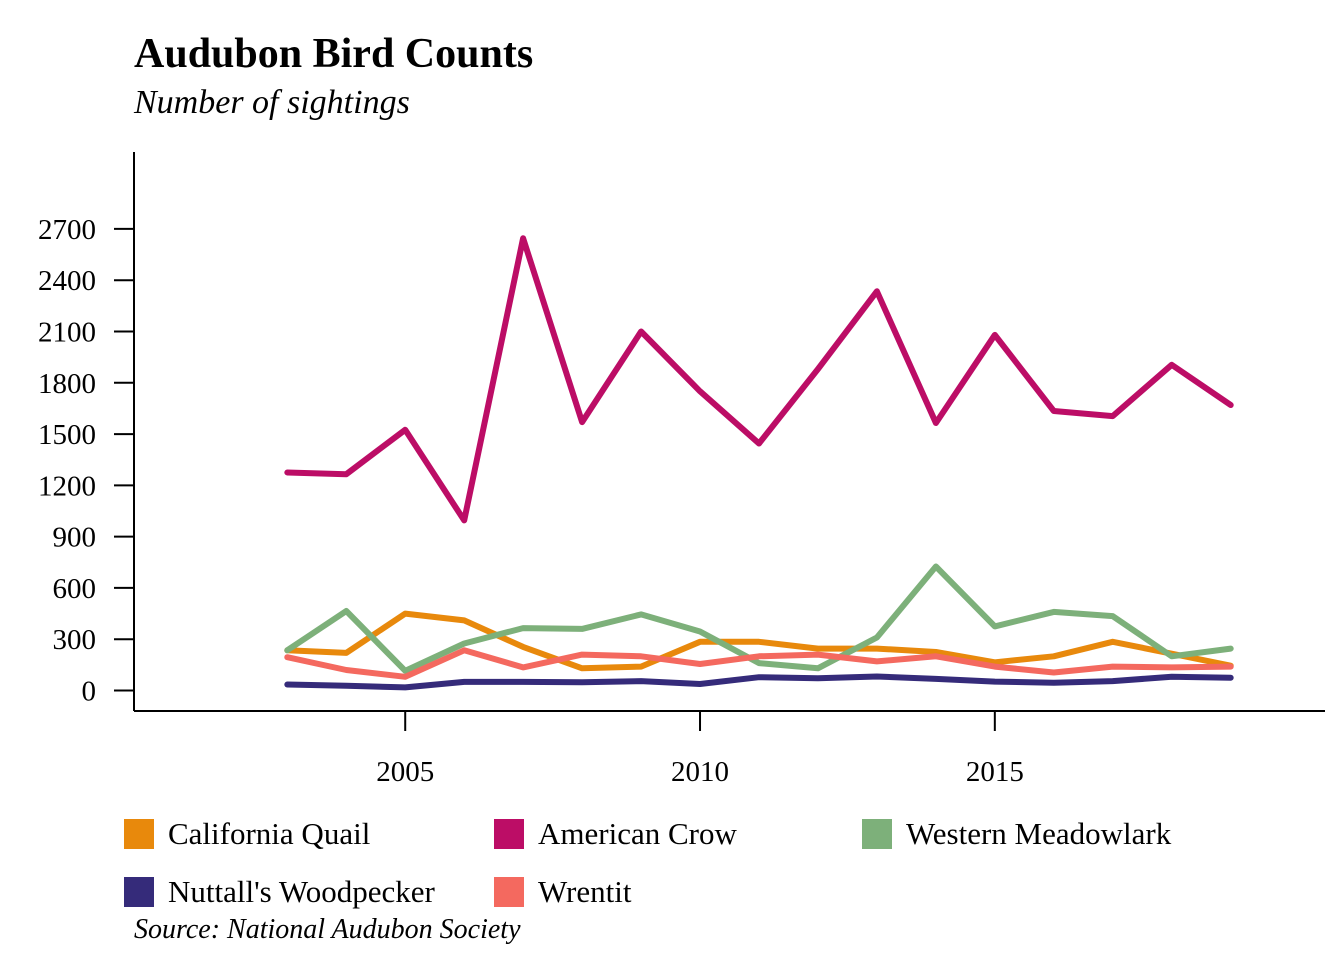  I want to click on legend-item: Western Meadowlark, so click(1016, 834).